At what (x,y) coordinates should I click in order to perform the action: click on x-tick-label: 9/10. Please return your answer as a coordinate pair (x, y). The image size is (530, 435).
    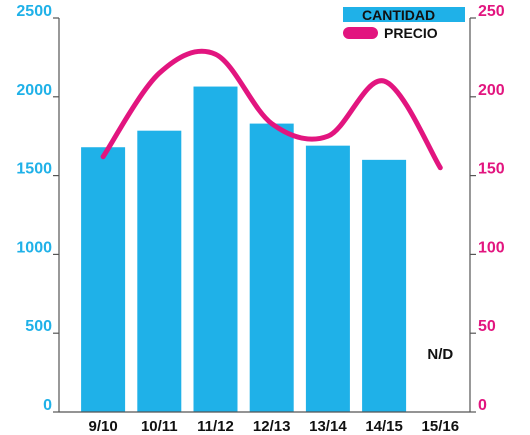
    Looking at the image, I should click on (102, 426).